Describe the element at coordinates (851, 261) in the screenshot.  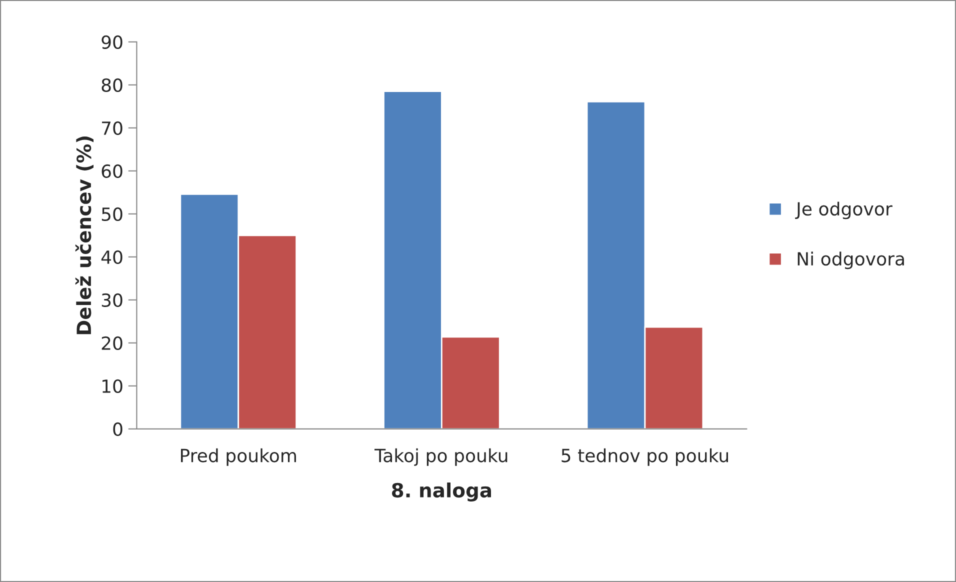
I see `legend-label: Ni odgovora` at that location.